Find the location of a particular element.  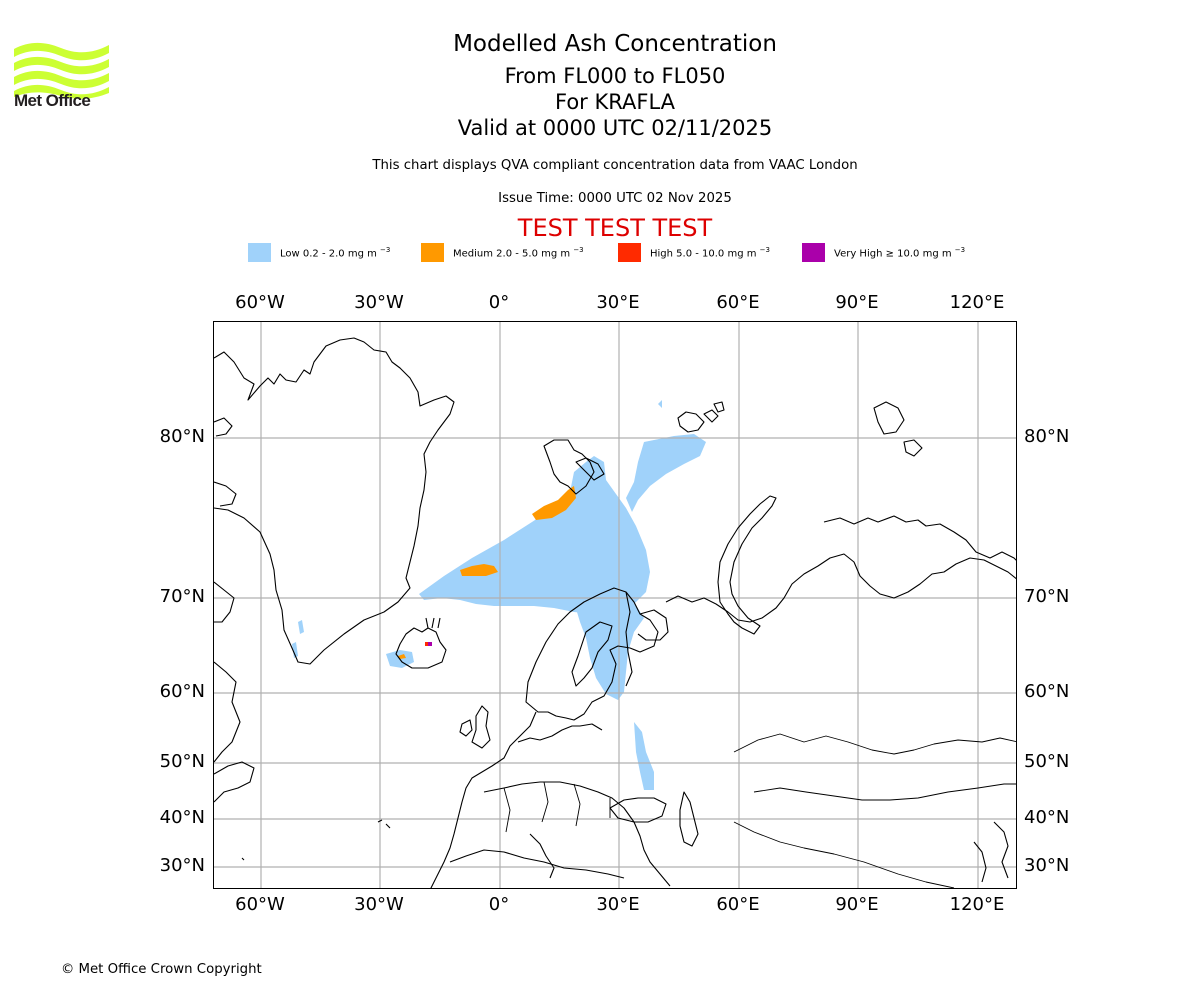

lon-label-top: 120°E is located at coordinates (977, 302).